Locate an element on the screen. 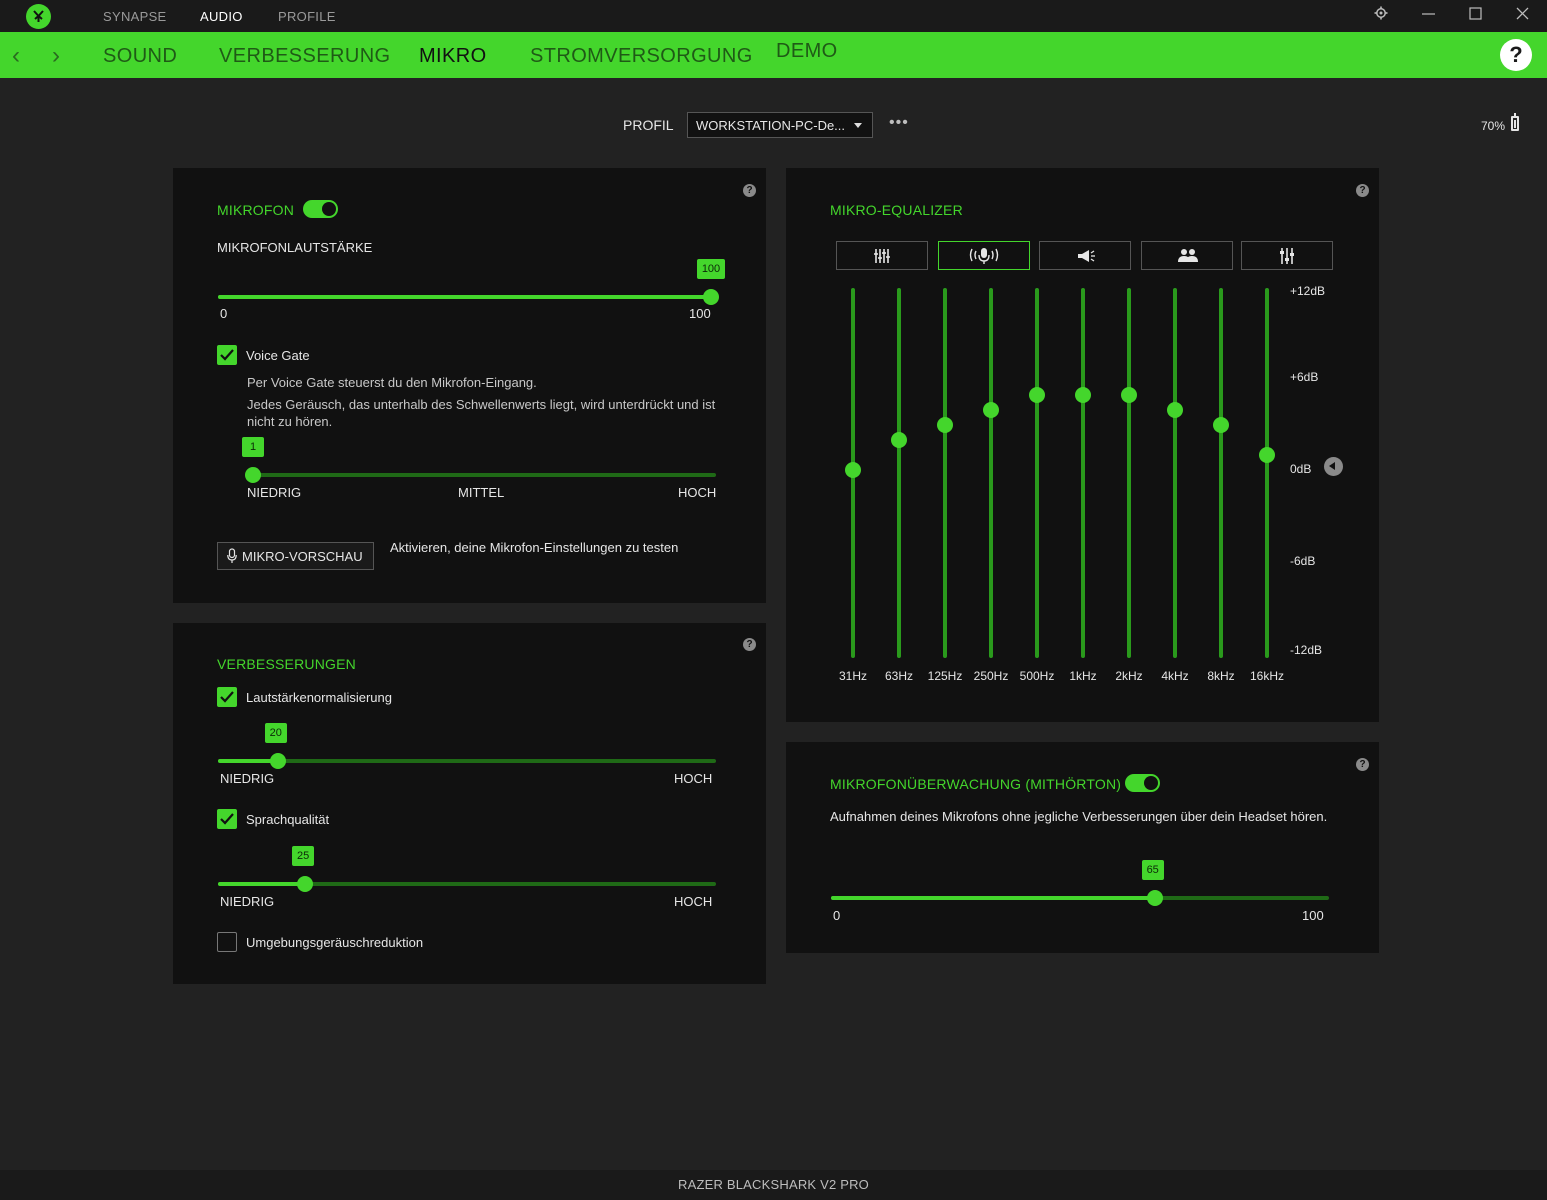  eq-band-slider-4kHz is located at coordinates (1175, 473).